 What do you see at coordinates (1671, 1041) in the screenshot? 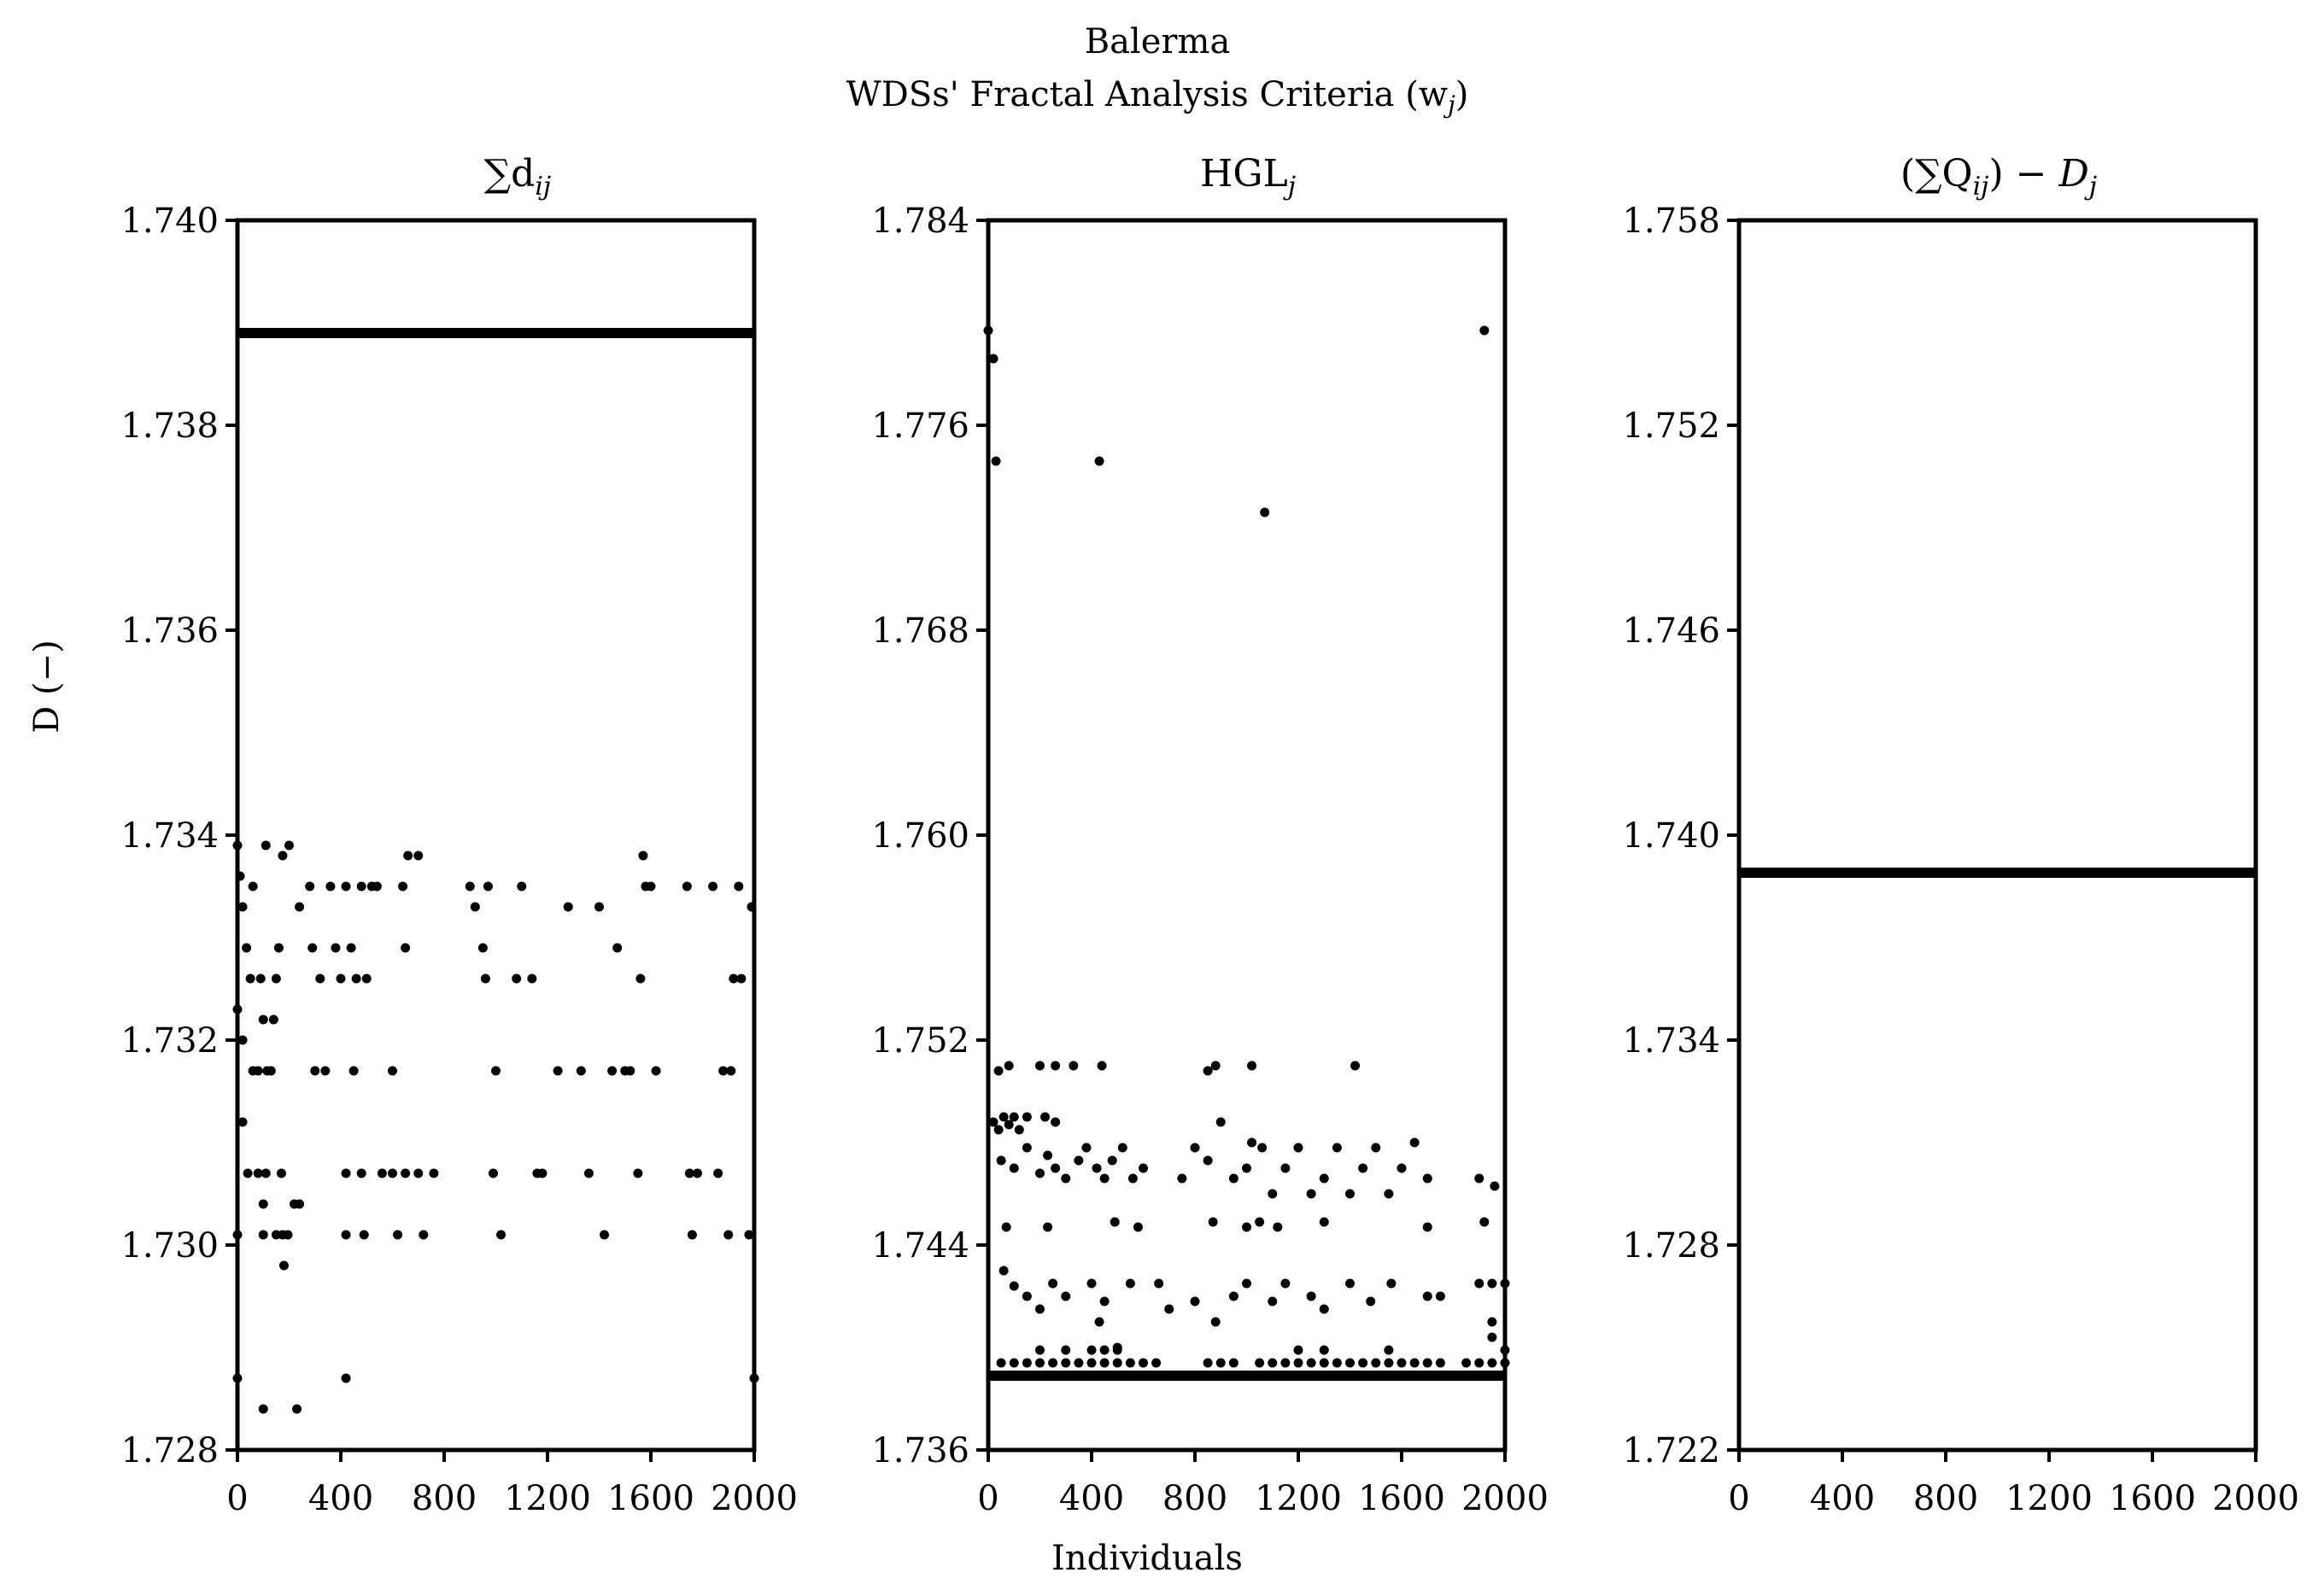
I see `y-tick-label: 1.734` at bounding box center [1671, 1041].